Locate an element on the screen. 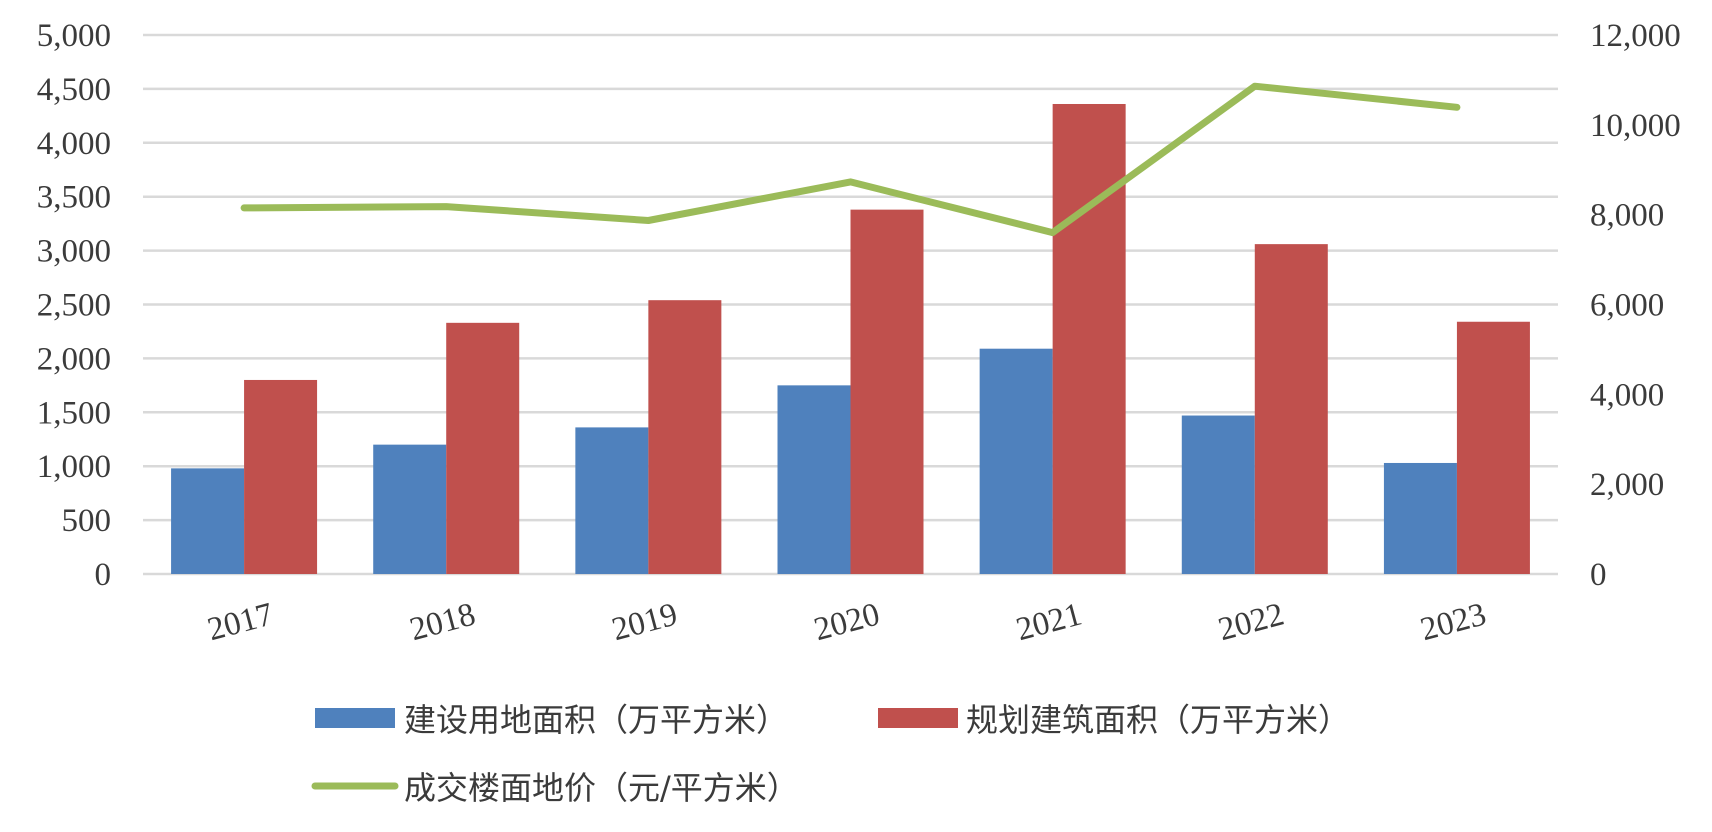  right-axis-tick-label: 10,000 is located at coordinates (1635, 126).